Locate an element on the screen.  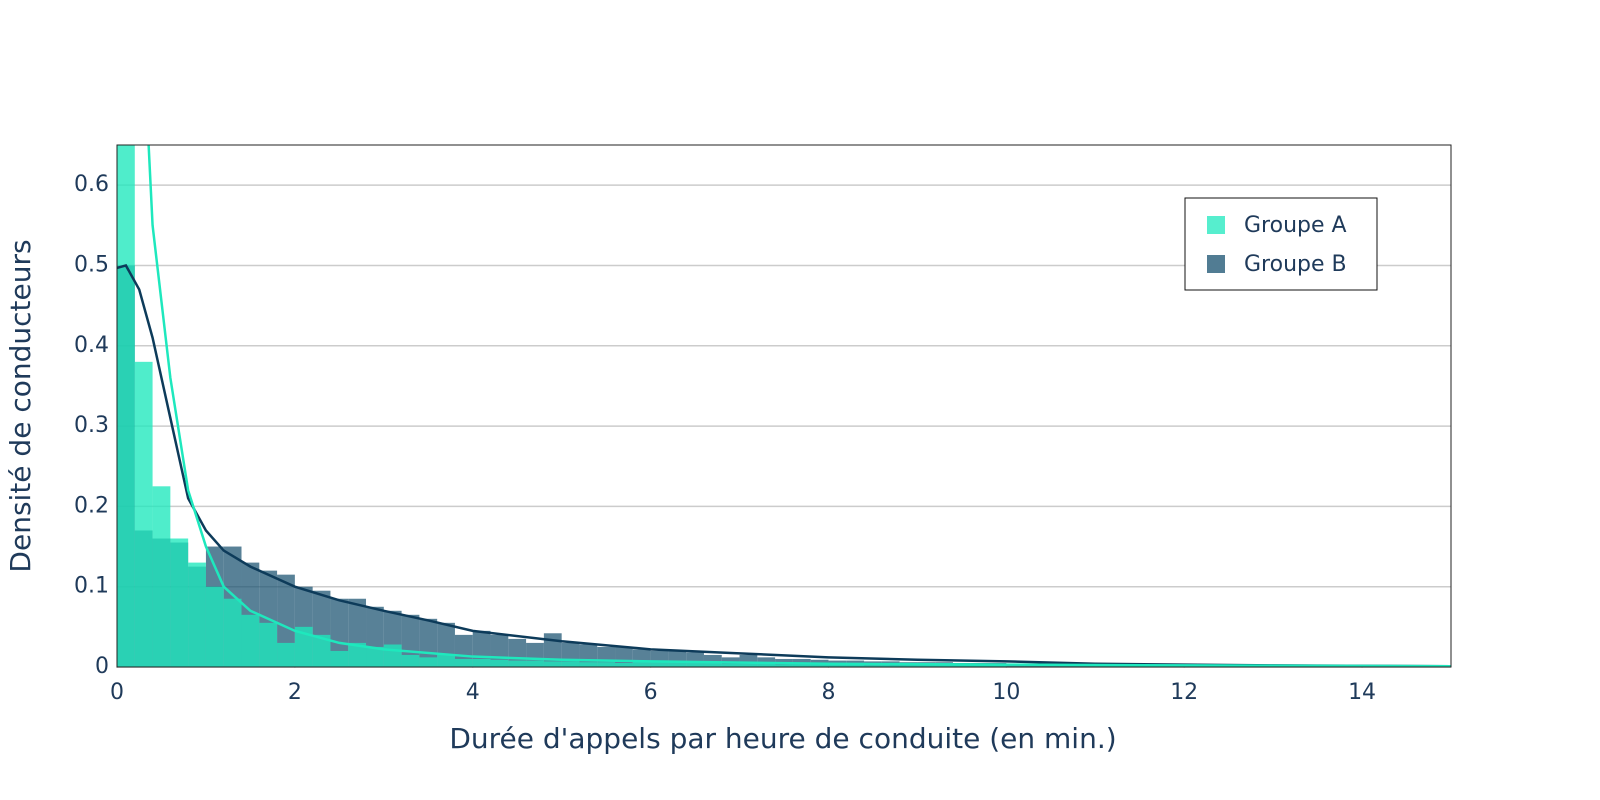
x-tick-label: 10 is located at coordinates (1006, 692).